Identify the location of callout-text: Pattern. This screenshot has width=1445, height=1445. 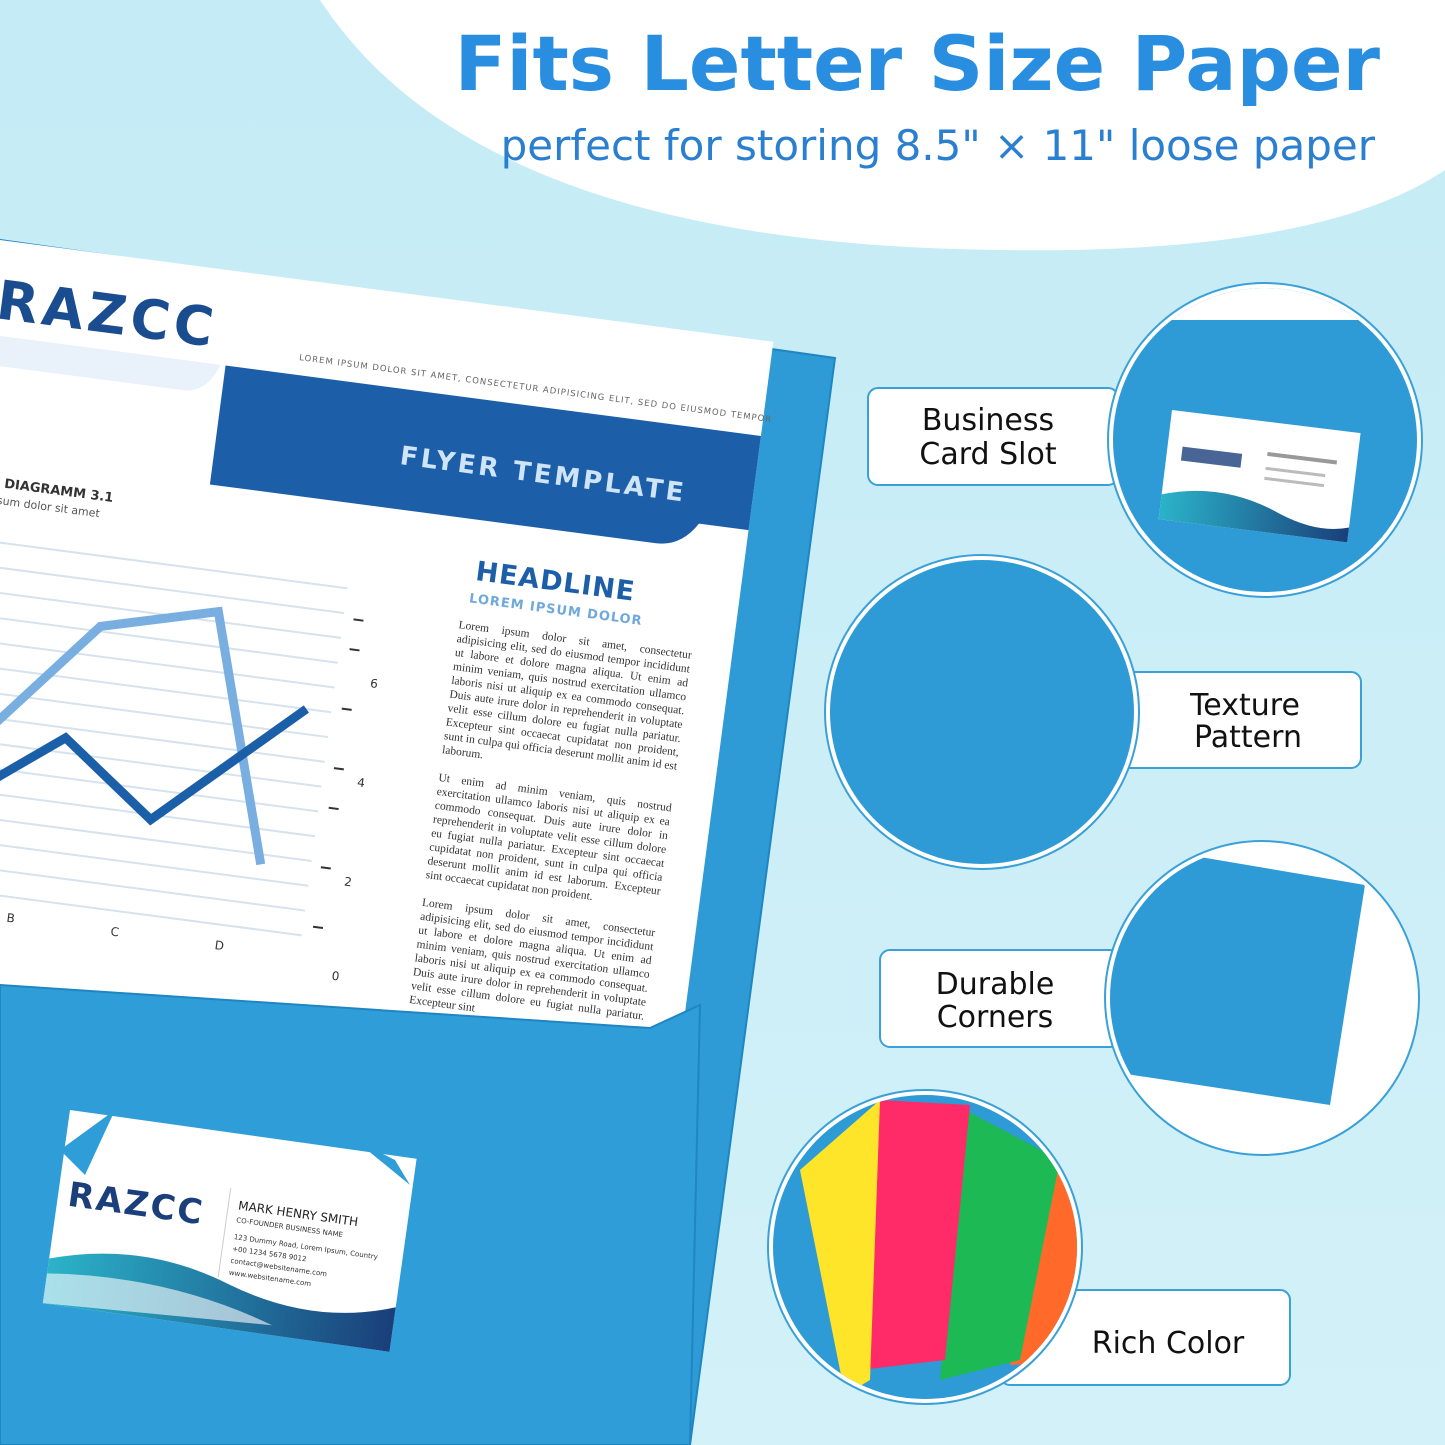
(1248, 737).